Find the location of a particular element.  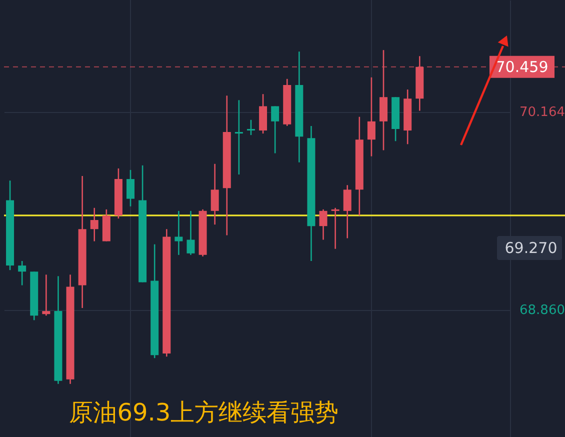

y-tick-label: 70.164 is located at coordinates (542, 112).